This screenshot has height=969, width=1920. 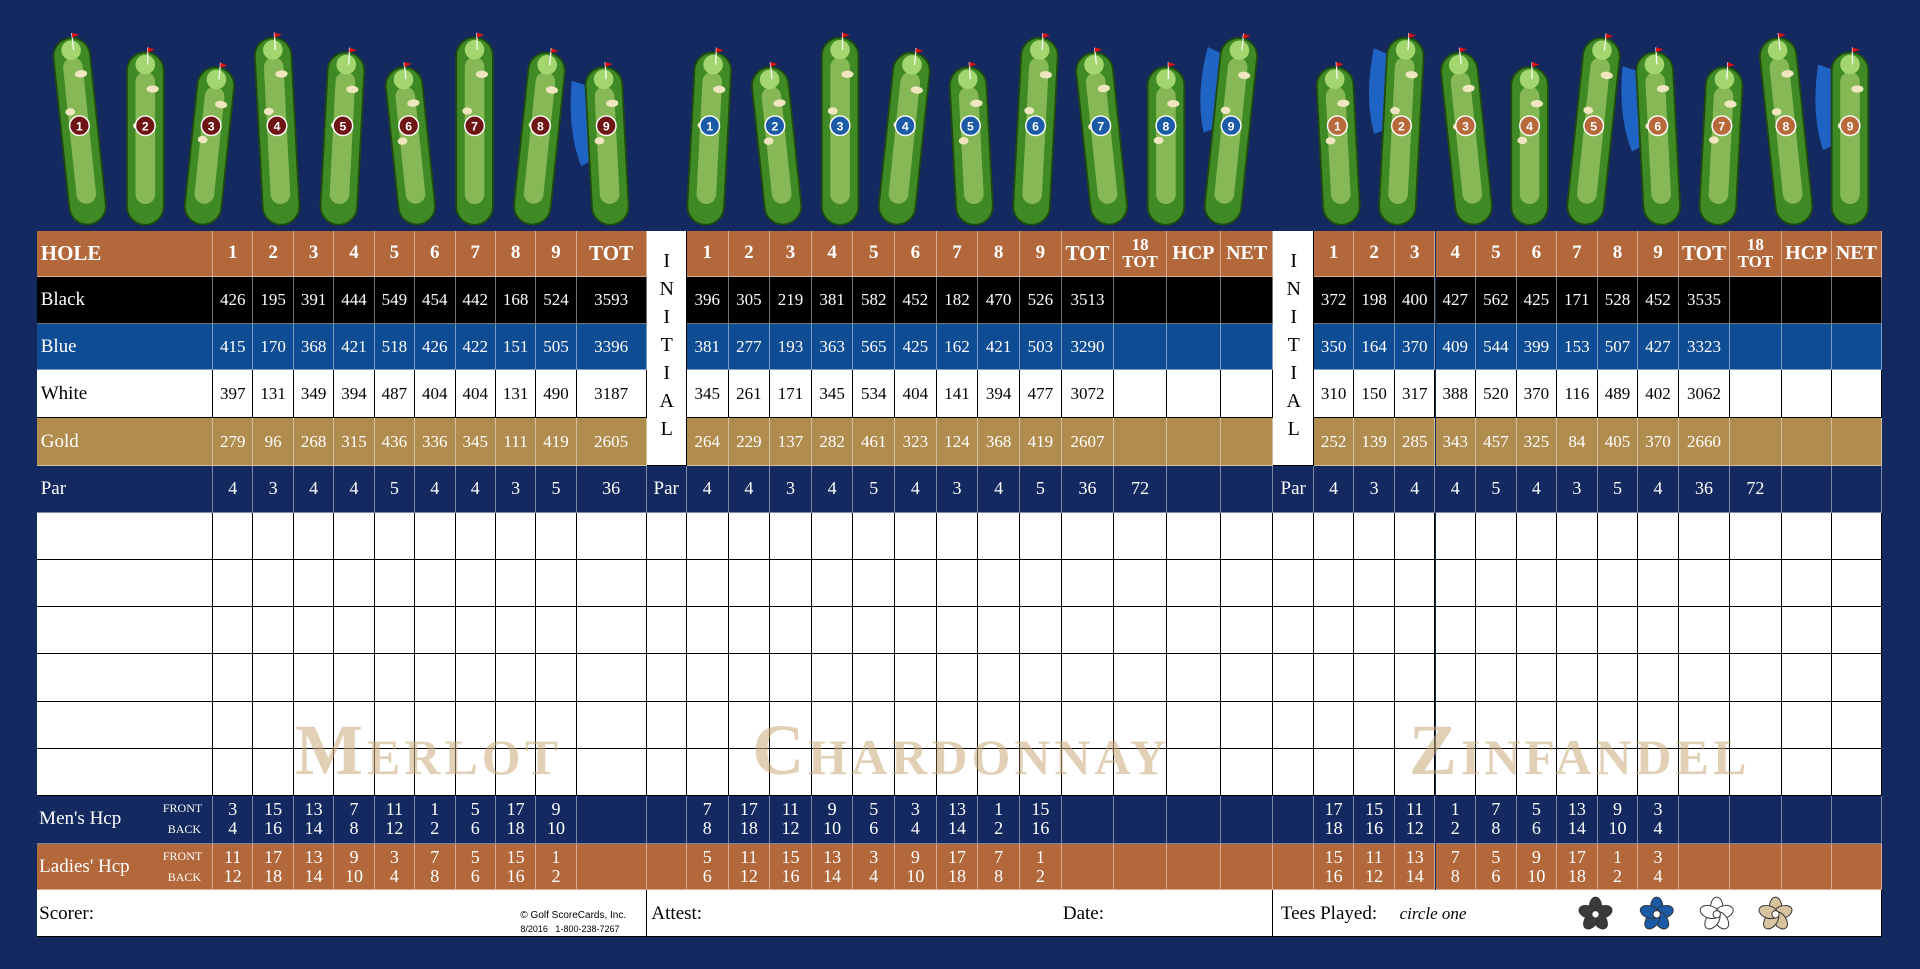 I want to click on par-label: Par, so click(x=666, y=489).